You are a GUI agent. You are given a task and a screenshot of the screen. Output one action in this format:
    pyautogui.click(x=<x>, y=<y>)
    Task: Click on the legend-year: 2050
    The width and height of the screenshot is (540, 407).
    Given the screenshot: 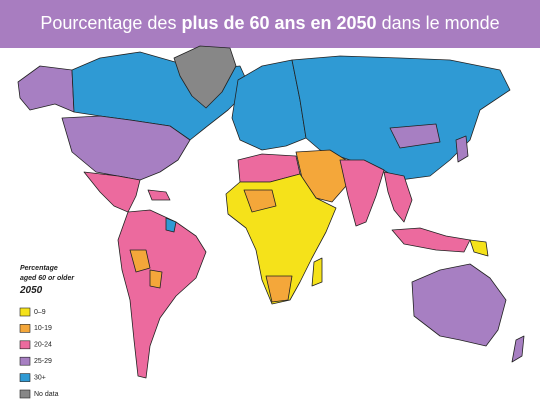 What is the action you would take?
    pyautogui.click(x=31, y=290)
    